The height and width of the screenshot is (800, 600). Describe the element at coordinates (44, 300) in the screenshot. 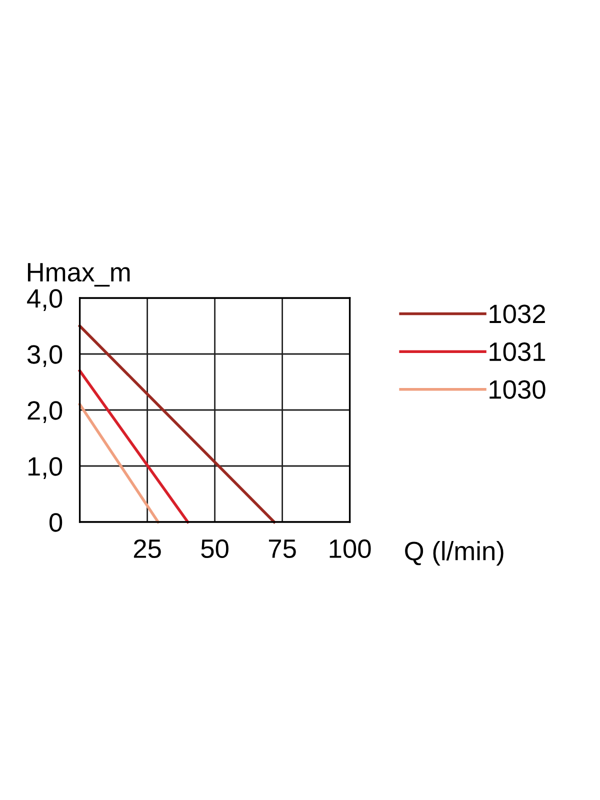

I see `y-tick-label: 4,0` at that location.